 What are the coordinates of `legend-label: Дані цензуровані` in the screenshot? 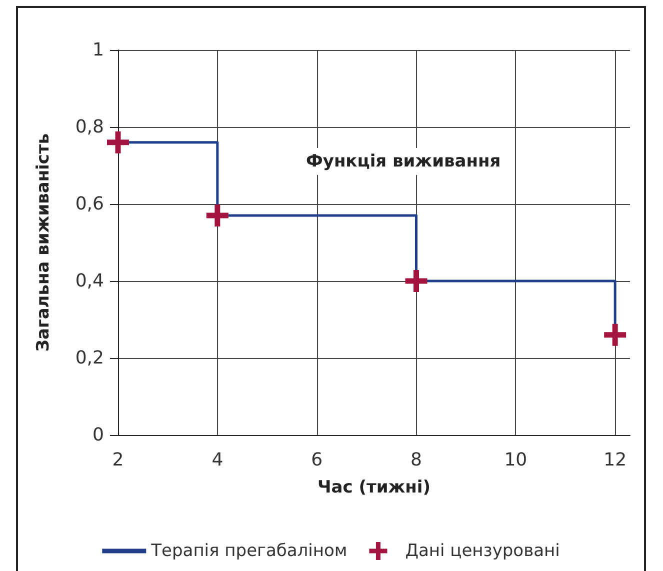 It's located at (482, 551).